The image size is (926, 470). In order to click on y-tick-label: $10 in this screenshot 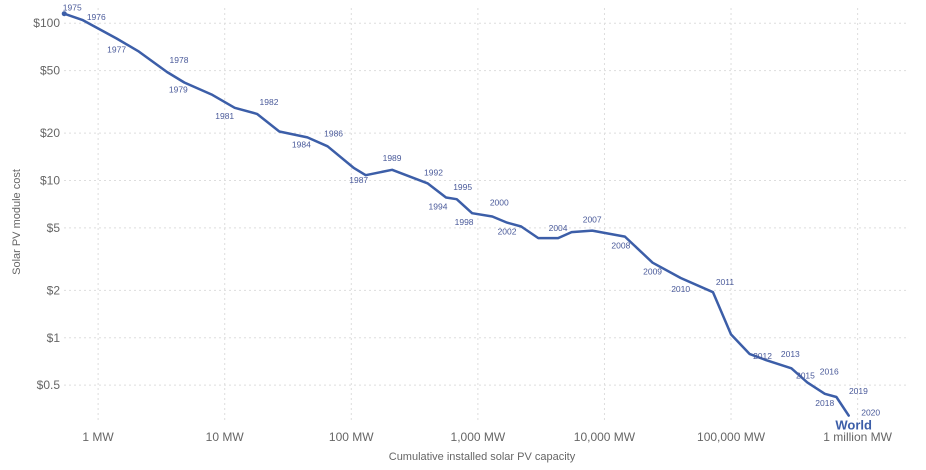, I will do `click(50, 181)`.